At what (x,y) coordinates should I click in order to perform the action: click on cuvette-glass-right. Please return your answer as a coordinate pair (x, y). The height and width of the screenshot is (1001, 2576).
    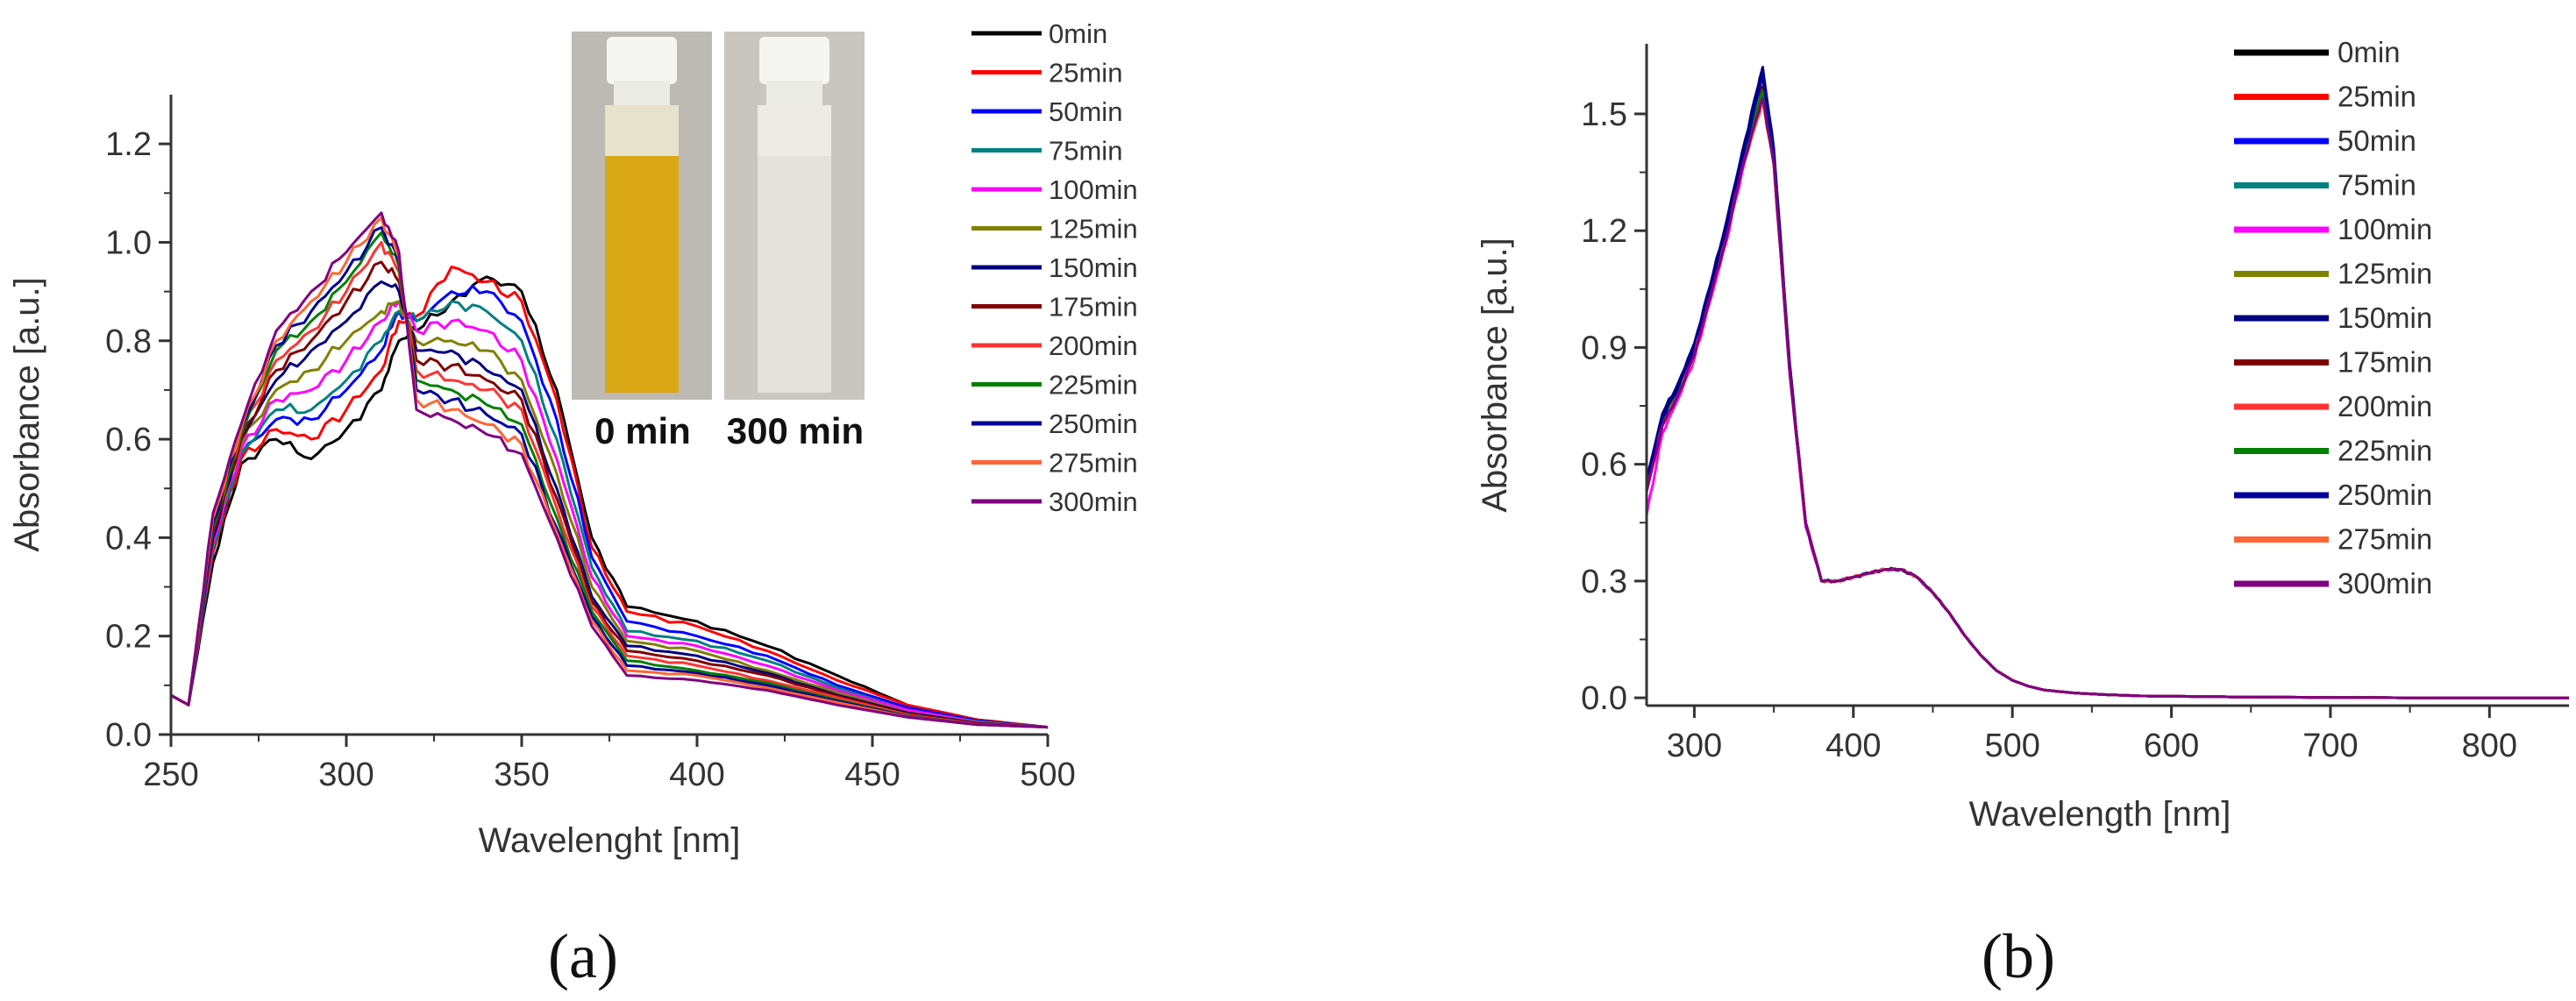
    Looking at the image, I should click on (794, 131).